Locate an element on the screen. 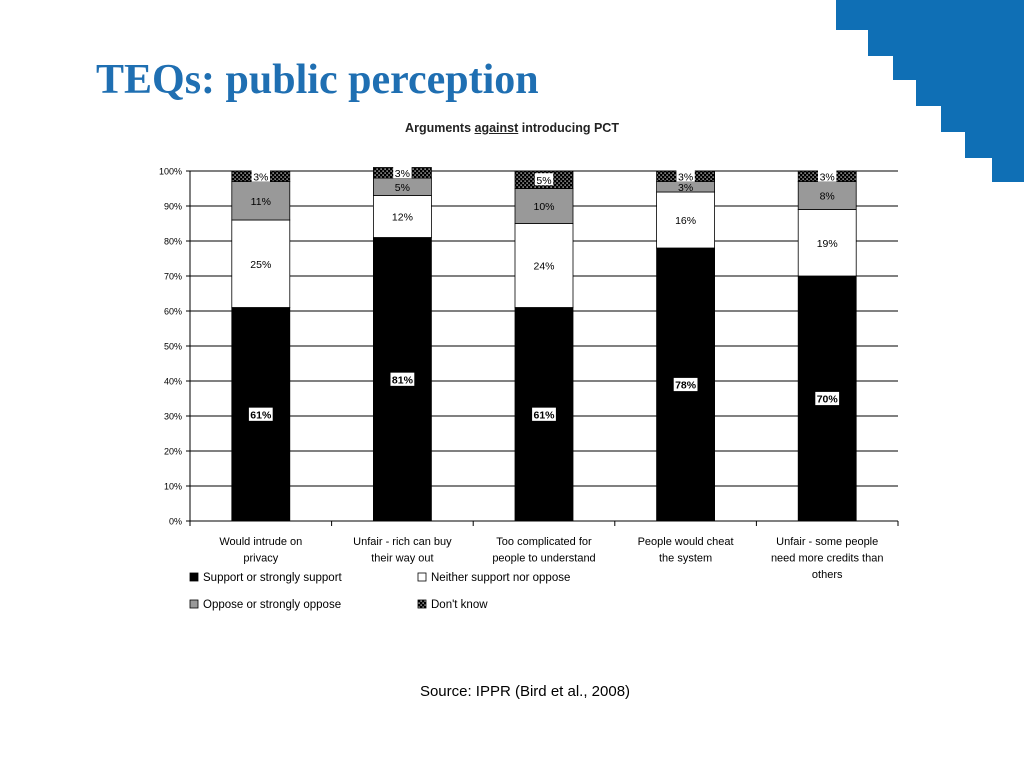 This screenshot has width=1024, height=768. category-label: Unfair - rich can buy their way out is located at coordinates (402, 550).